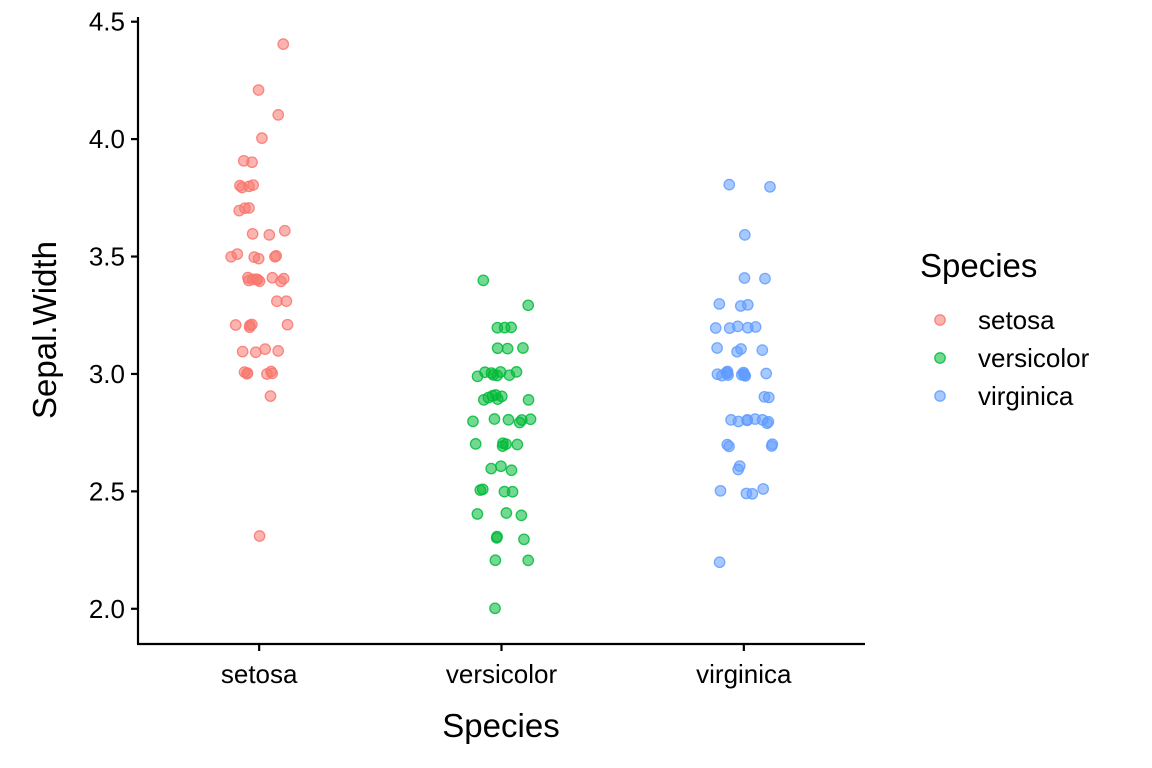  I want to click on y-axis: 2.0 2.5 3.0 3.5 4.0 4.5, so click(114, 325).